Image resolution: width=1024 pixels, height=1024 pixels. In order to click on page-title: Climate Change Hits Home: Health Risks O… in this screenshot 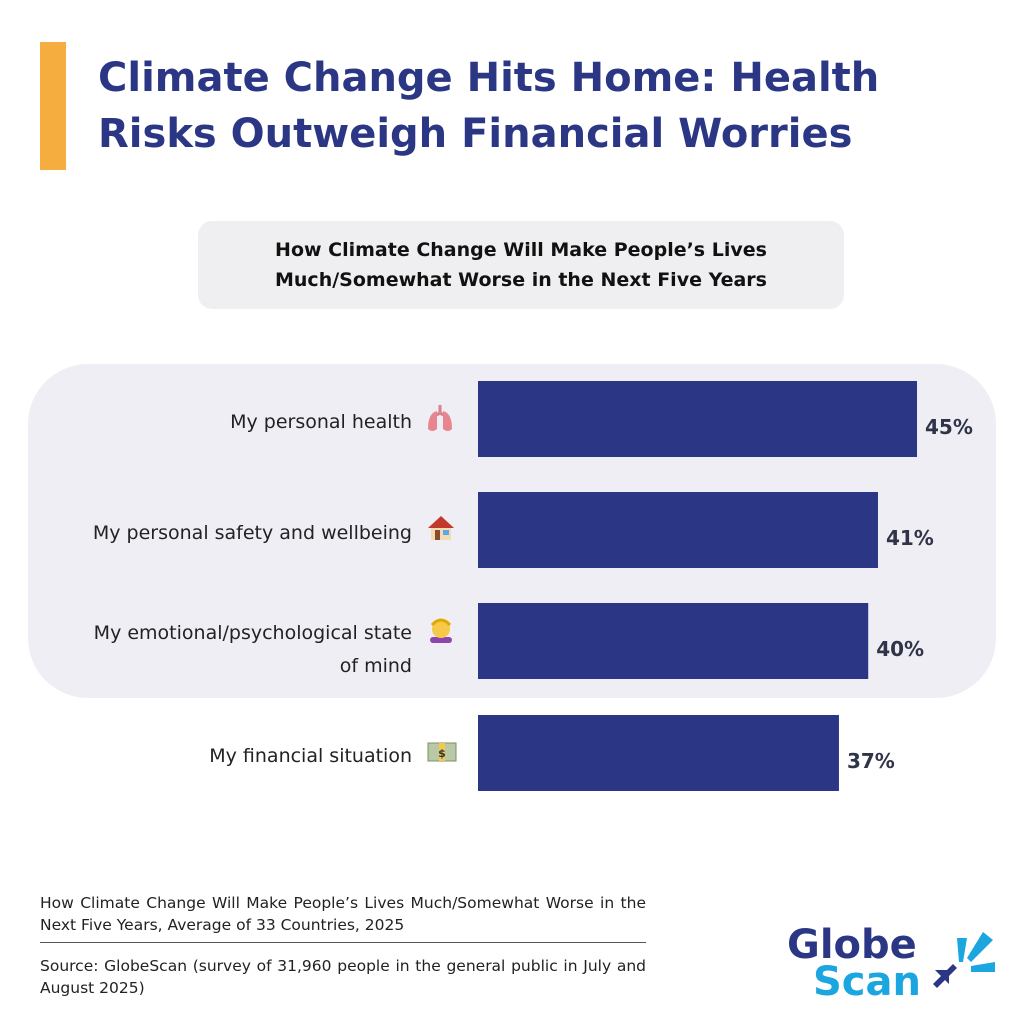, I will do `click(489, 106)`.